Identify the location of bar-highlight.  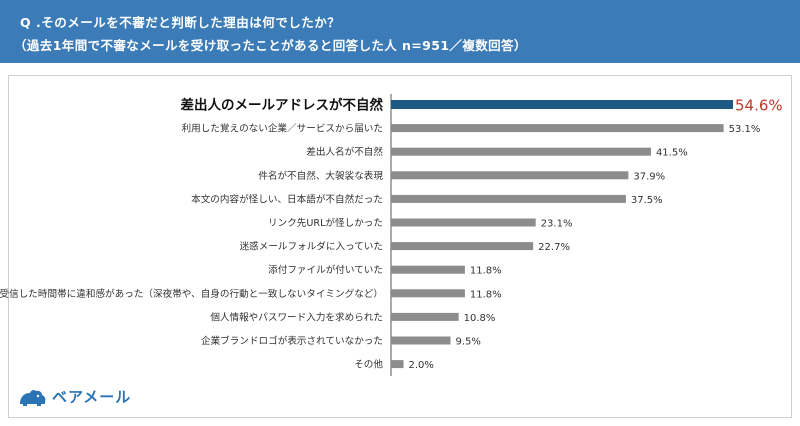
(562, 104).